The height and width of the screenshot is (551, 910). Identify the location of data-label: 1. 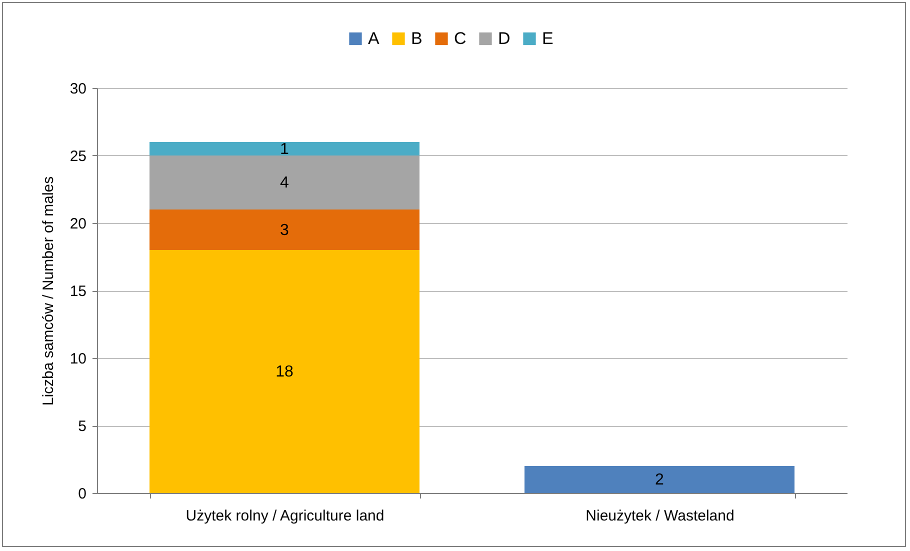
(285, 149).